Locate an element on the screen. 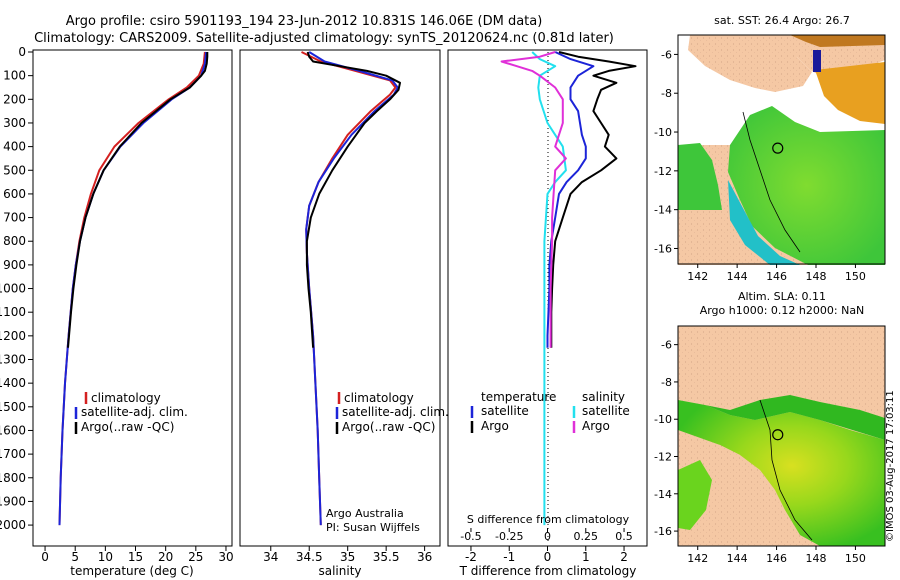 Image resolution: width=900 pixels, height=580 pixels. x-tick-label: 35 is located at coordinates (347, 557).